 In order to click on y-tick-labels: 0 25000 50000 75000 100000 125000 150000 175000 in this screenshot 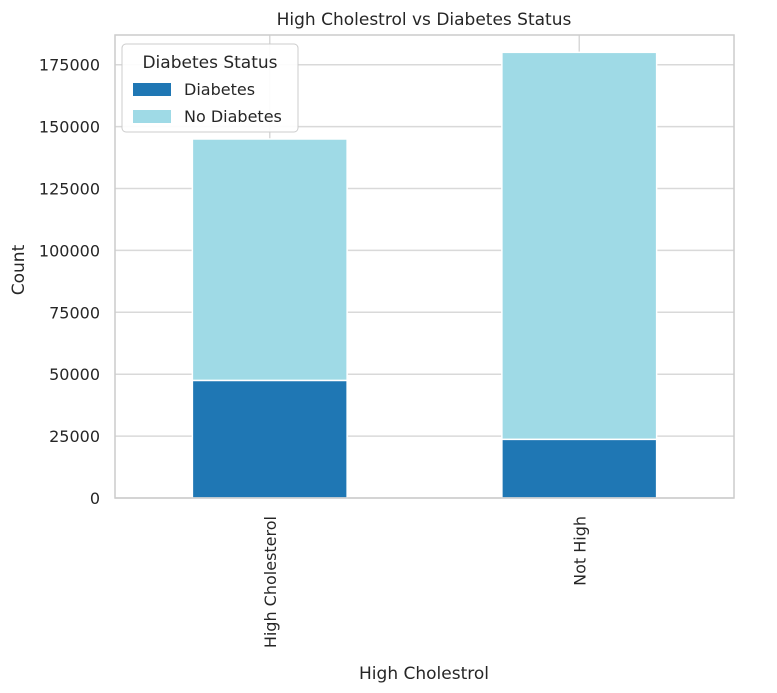, I will do `click(69, 282)`.